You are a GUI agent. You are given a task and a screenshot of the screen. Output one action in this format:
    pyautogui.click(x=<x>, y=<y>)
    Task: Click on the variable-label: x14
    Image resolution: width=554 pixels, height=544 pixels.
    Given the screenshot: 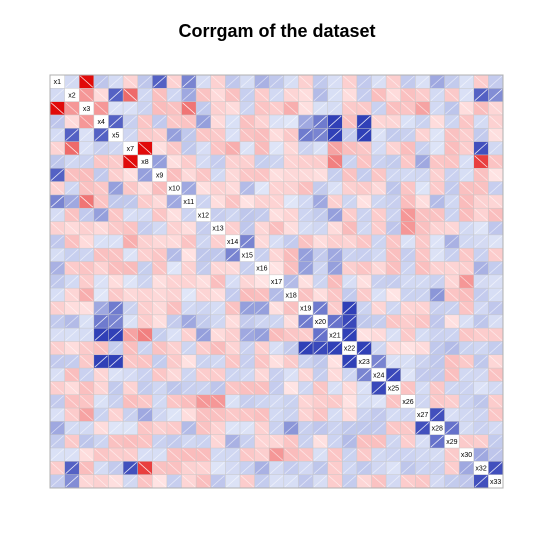 What is the action you would take?
    pyautogui.click(x=232, y=242)
    